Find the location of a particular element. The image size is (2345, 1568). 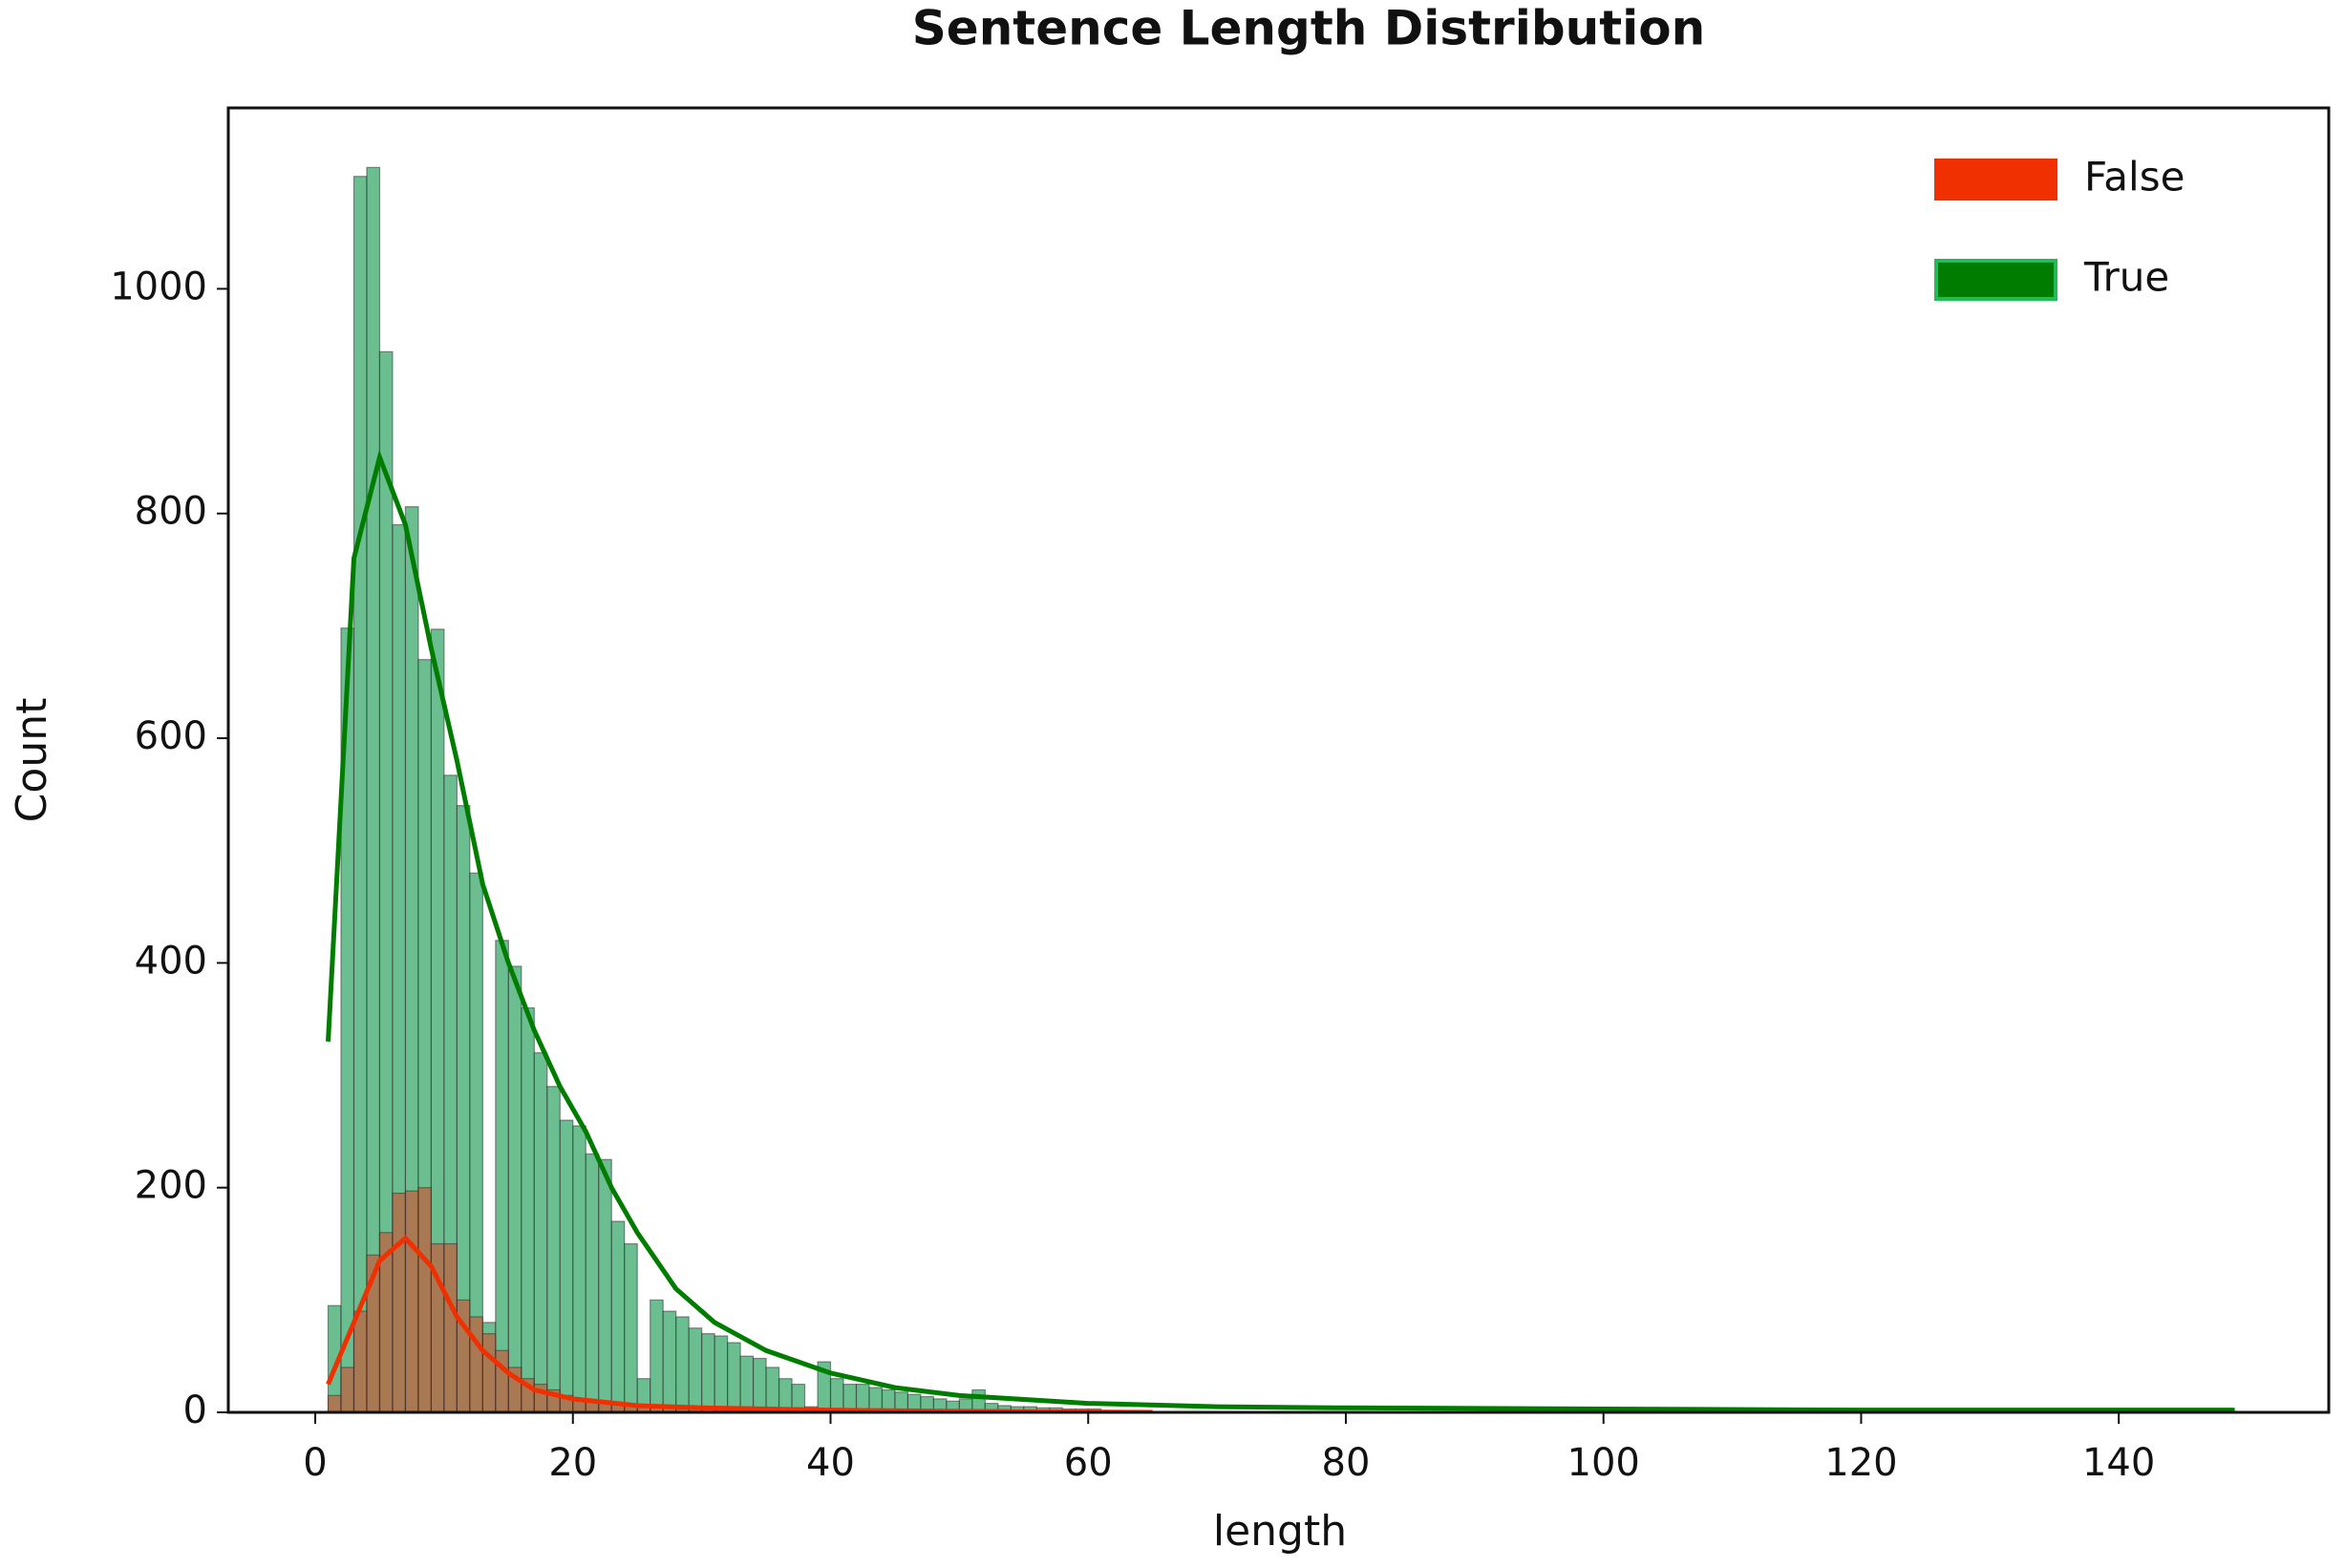

y-tick-label: 800 is located at coordinates (171, 512).